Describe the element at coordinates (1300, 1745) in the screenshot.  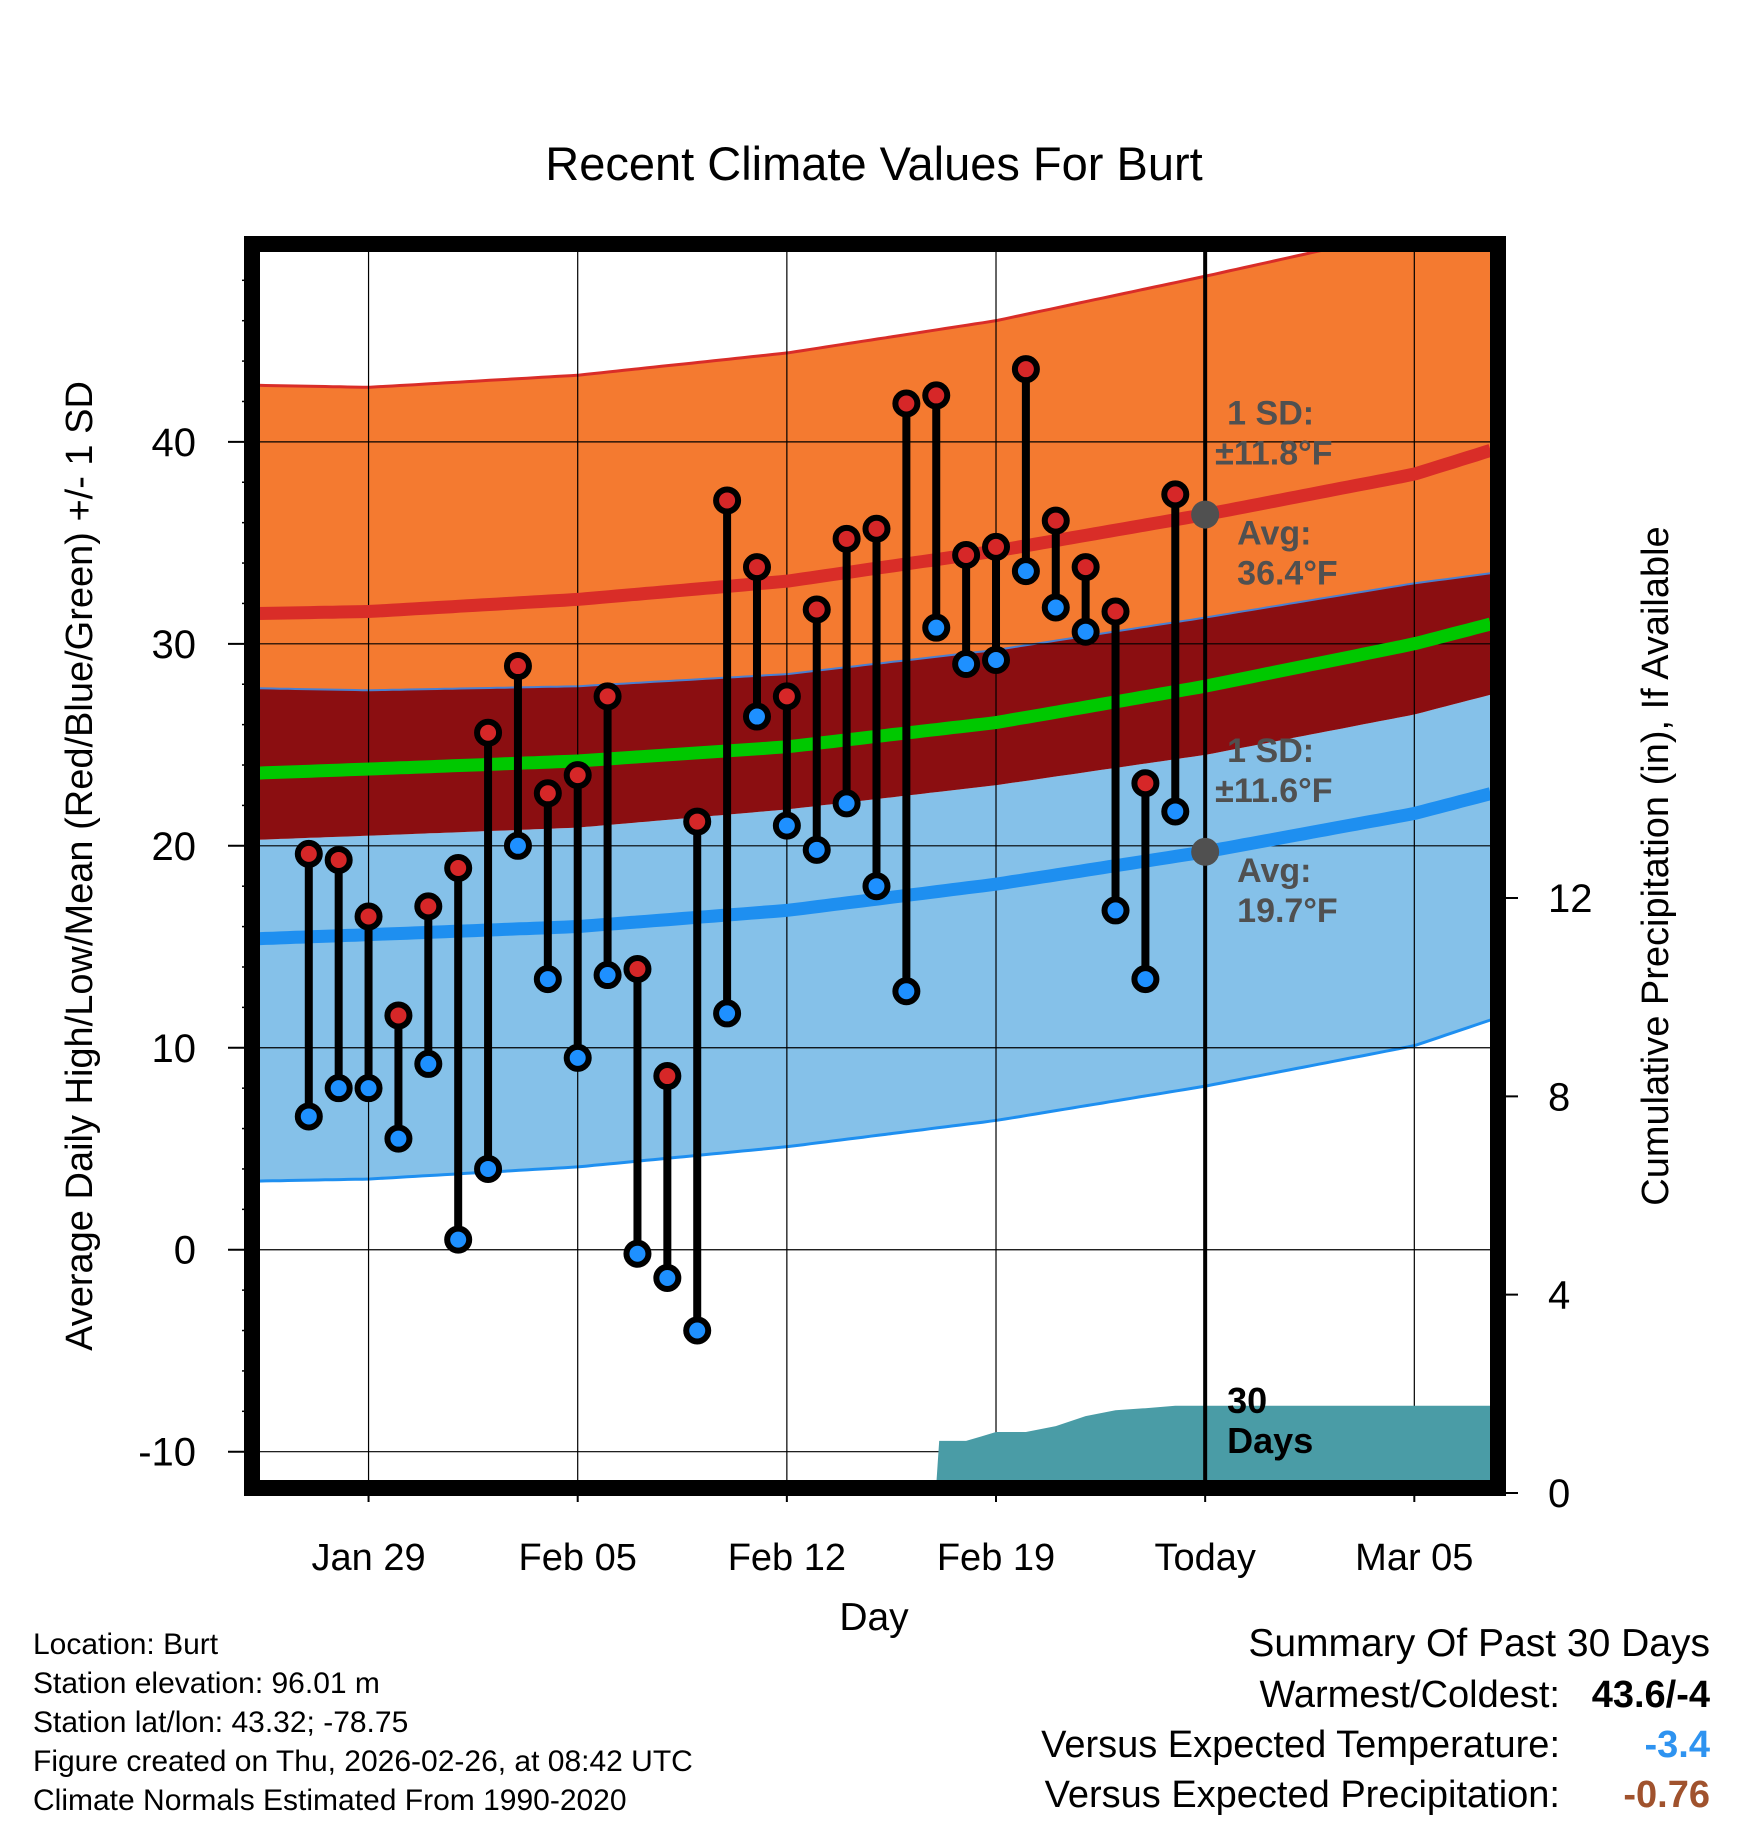
I see `summary-temp-label: Versus Expected Temperature:` at that location.